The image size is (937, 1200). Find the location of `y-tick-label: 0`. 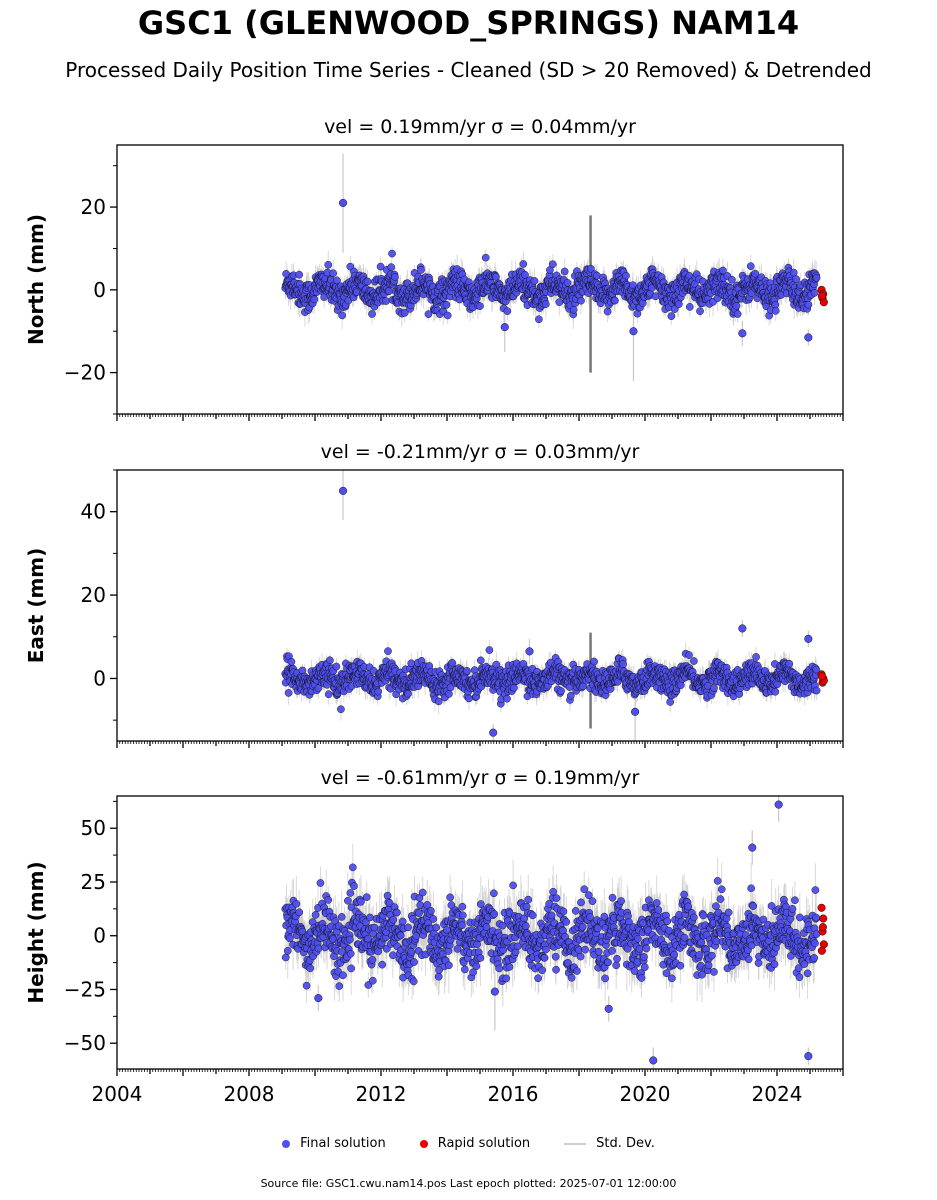

y-tick-label: 0 is located at coordinates (99, 290).